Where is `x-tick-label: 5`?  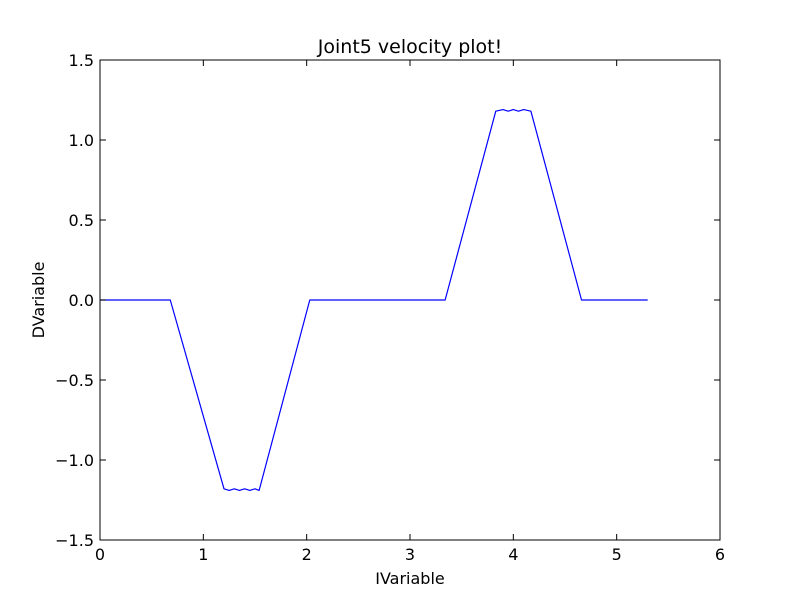 x-tick-label: 5 is located at coordinates (617, 554).